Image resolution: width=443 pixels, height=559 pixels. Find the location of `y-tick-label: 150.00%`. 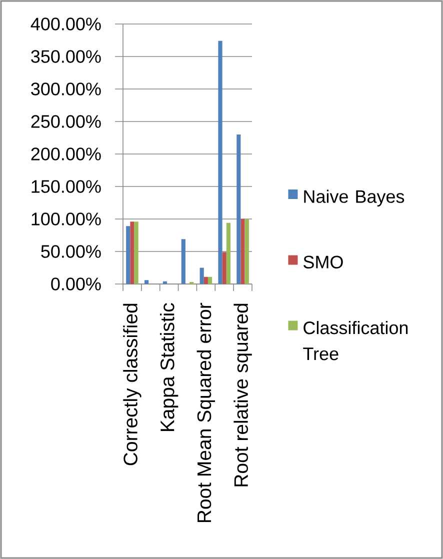

y-tick-label: 150.00% is located at coordinates (66, 186).